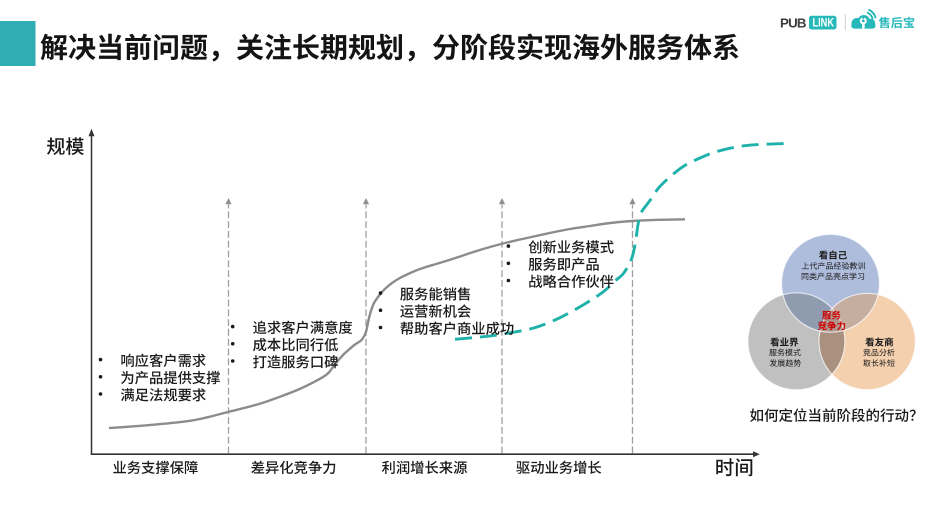 This screenshot has width=948, height=520. I want to click on svg-text: LINK, so click(824, 23).